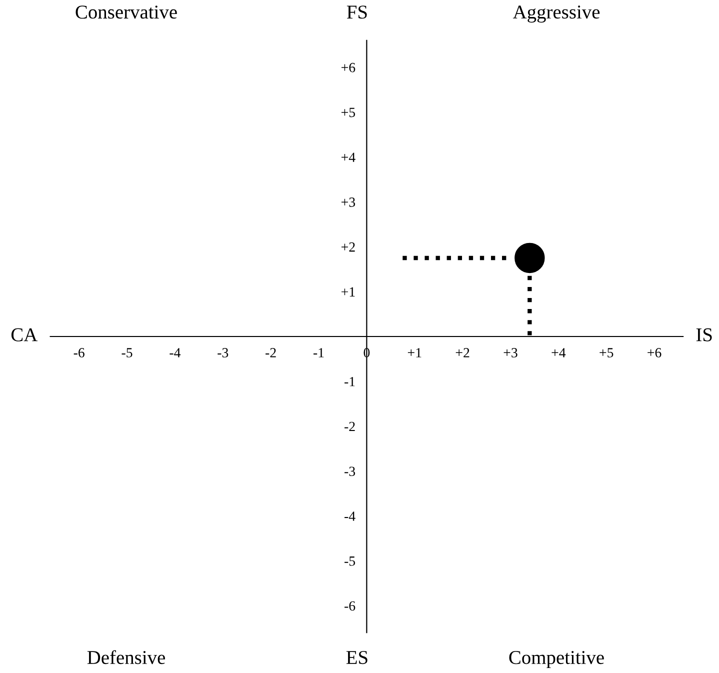 Image resolution: width=719 pixels, height=673 pixels. What do you see at coordinates (350, 471) in the screenshot?
I see `y-tick-label: -3` at bounding box center [350, 471].